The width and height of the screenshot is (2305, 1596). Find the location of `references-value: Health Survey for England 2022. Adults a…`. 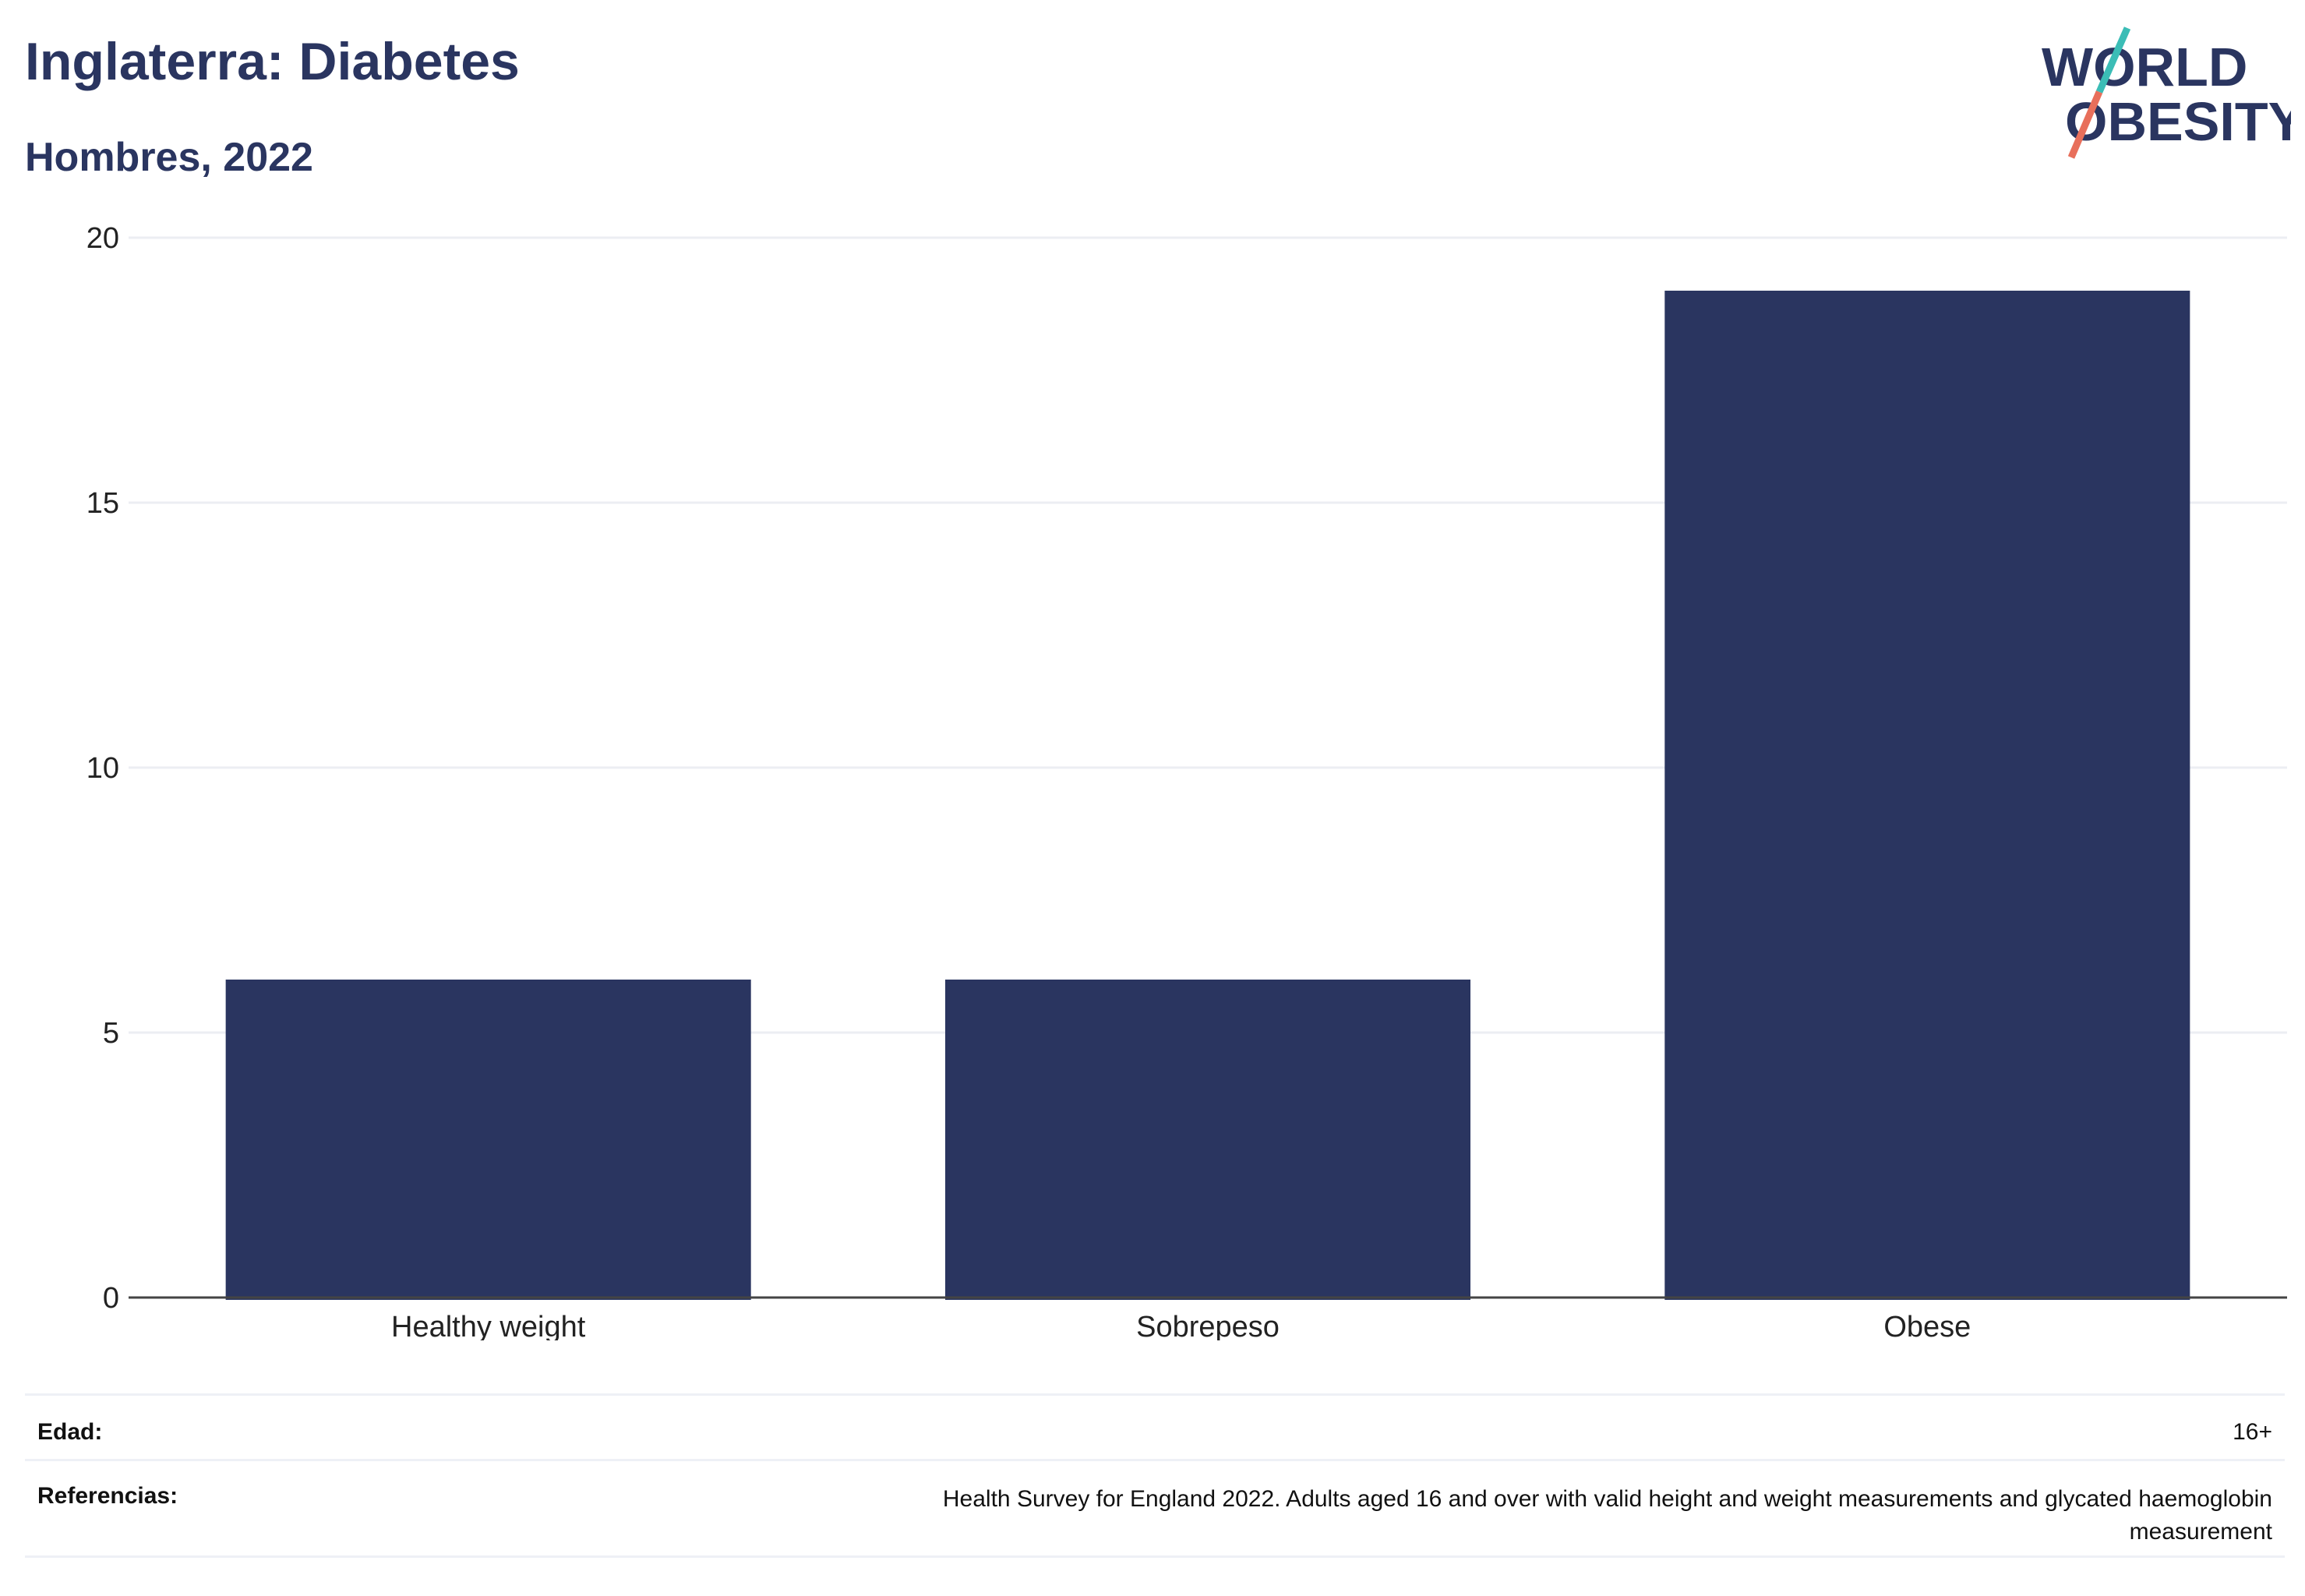

references-value: Health Survey for England 2022. Adults a… is located at coordinates (1607, 1515).